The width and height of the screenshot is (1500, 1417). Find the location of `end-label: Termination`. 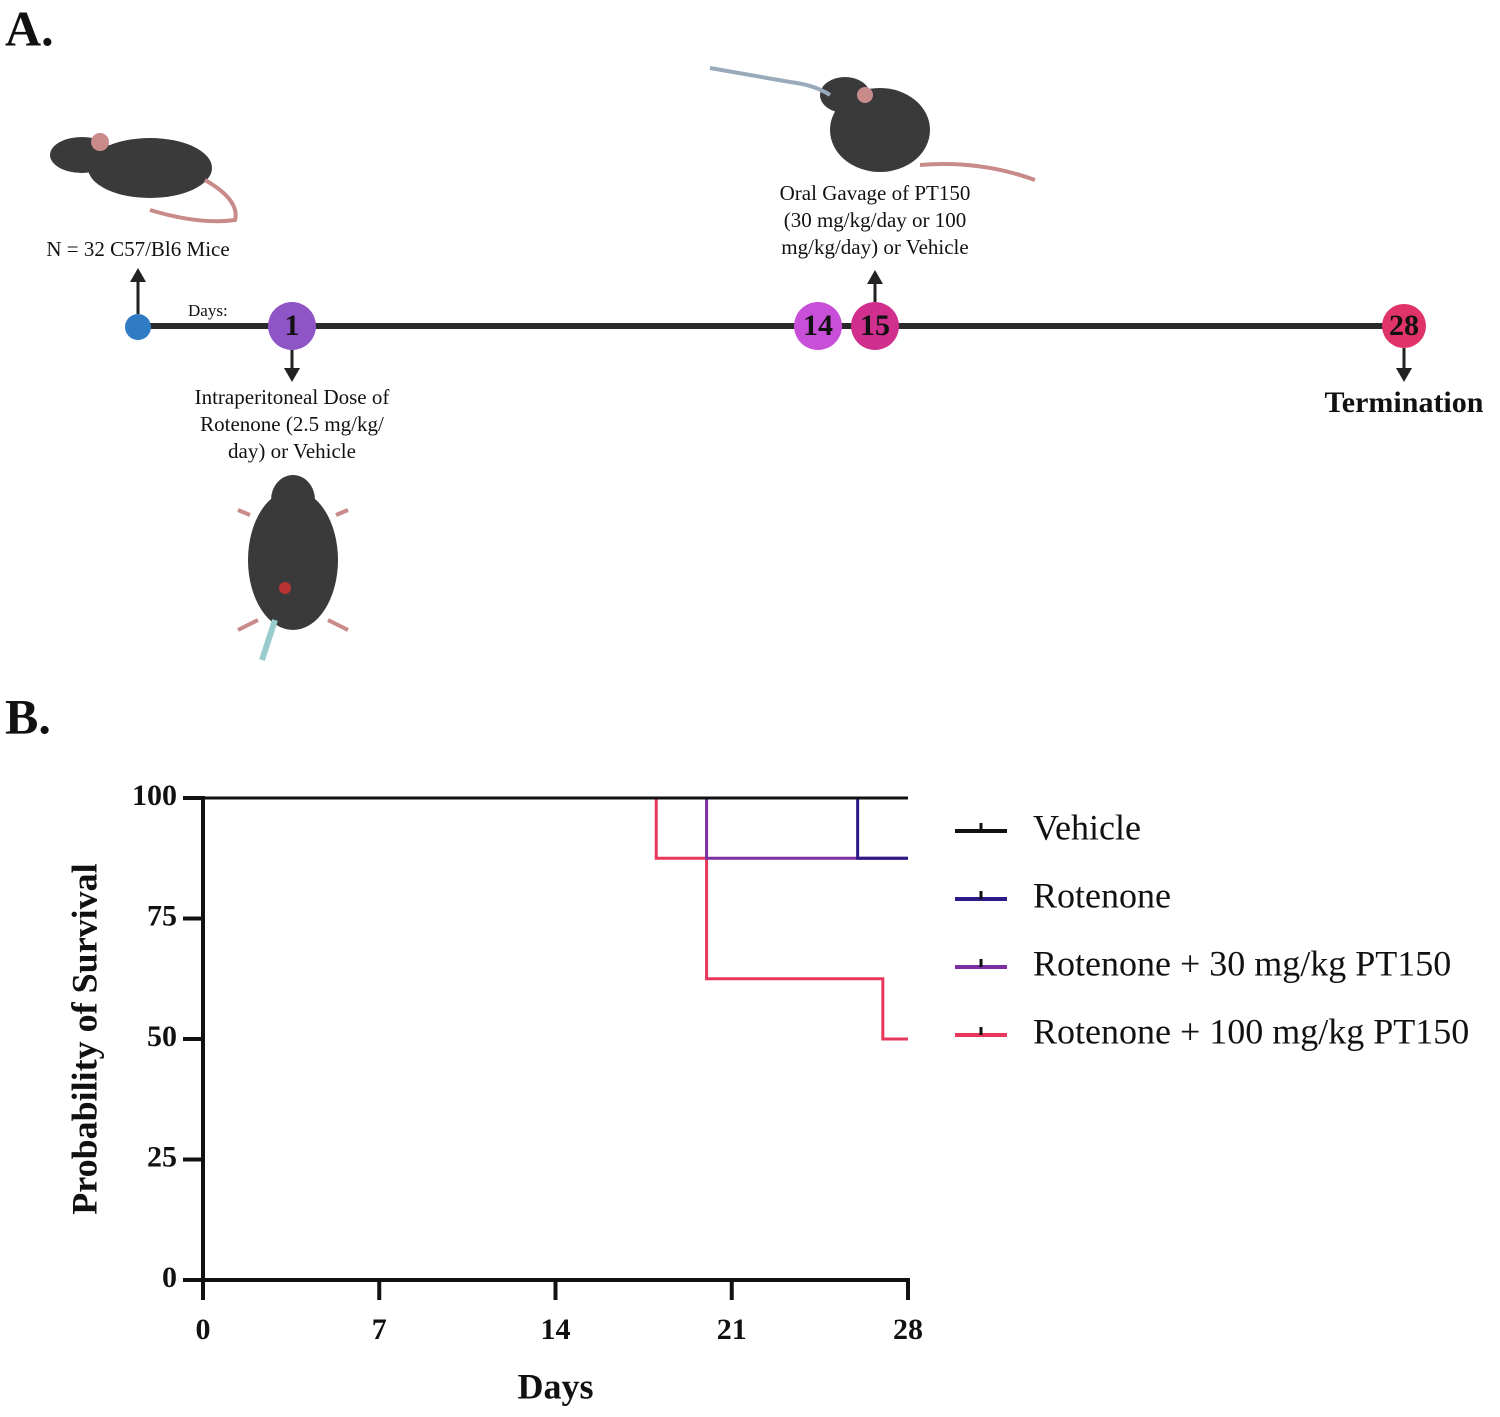

end-label: Termination is located at coordinates (1404, 402).